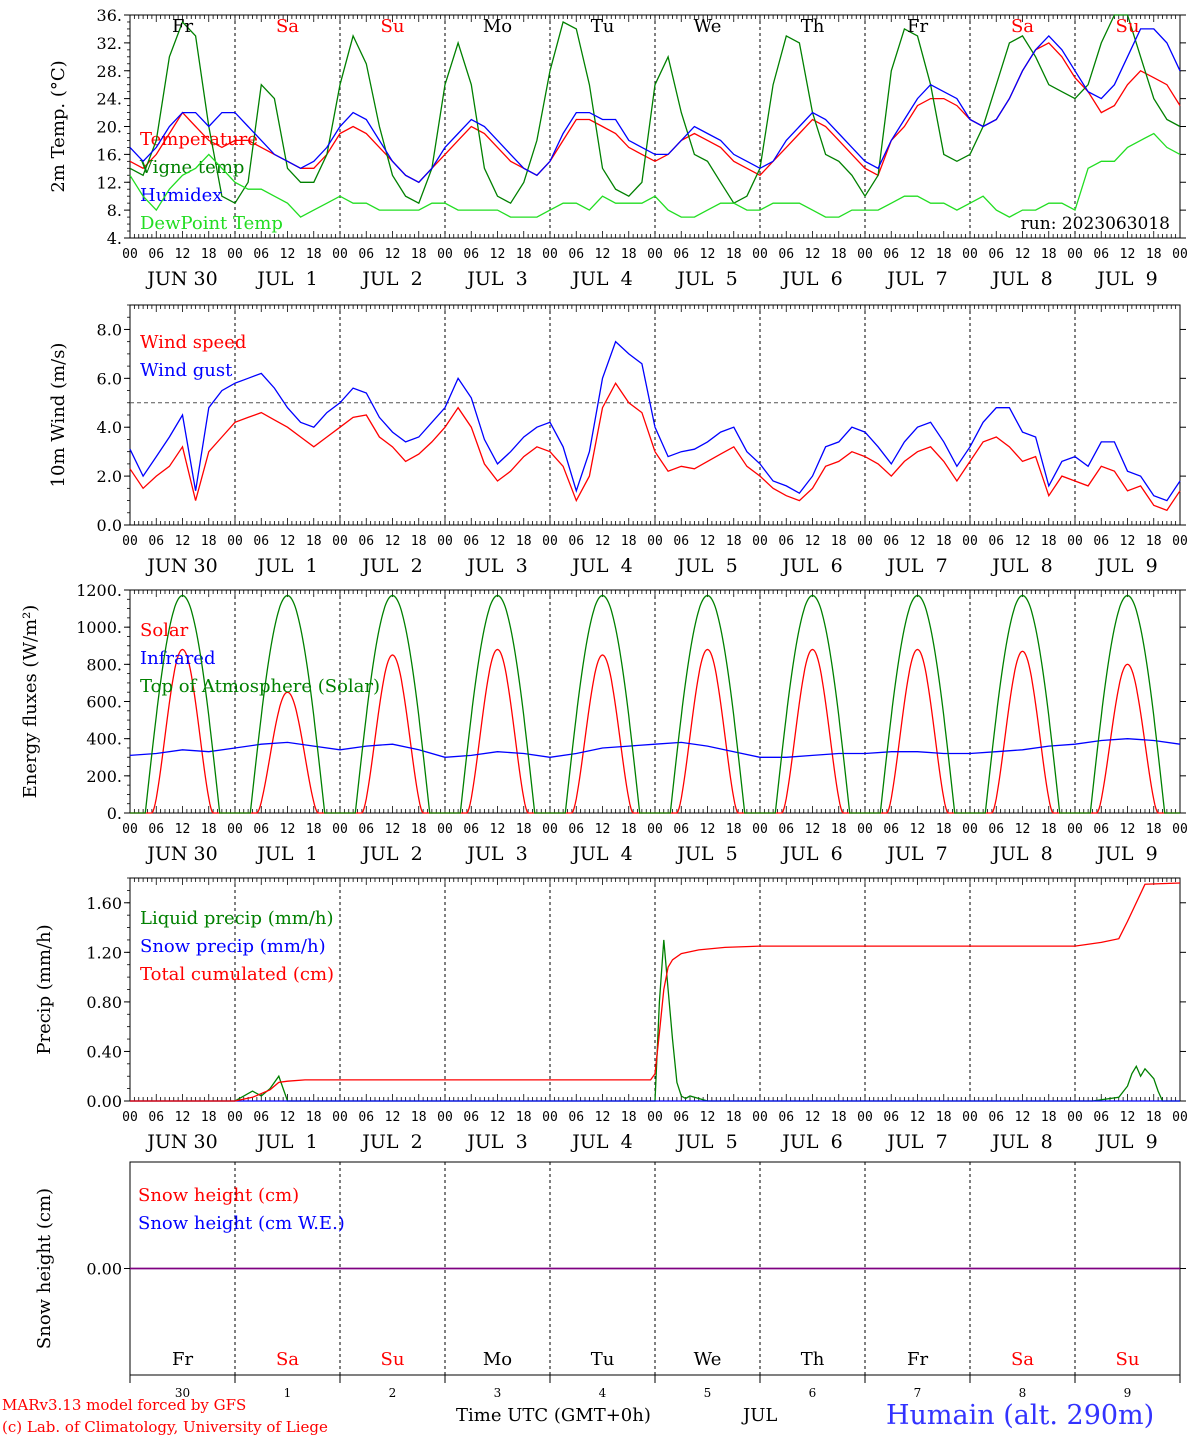 Image resolution: width=1194 pixels, height=1440 pixels. What do you see at coordinates (44, 989) in the screenshot?
I see `y-axis-label: Precip (mm/h)` at bounding box center [44, 989].